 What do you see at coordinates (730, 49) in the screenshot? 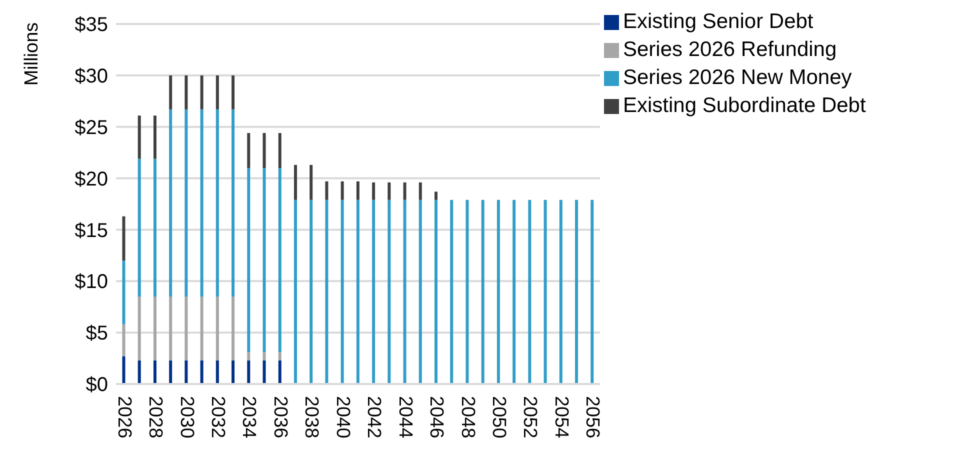
I see `legend-label: Series 2026 Refunding` at bounding box center [730, 49].